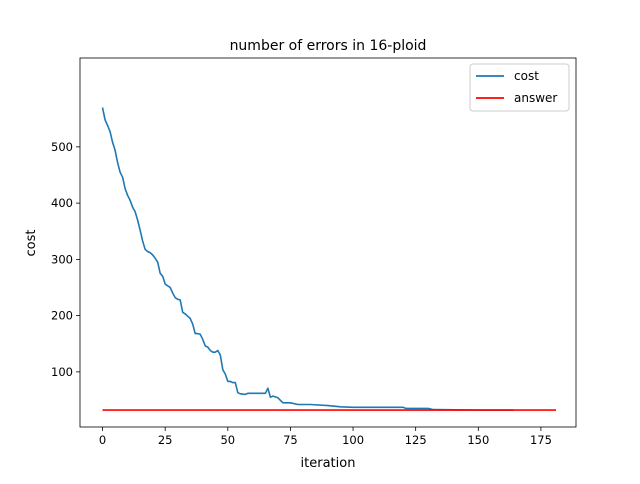 The height and width of the screenshot is (484, 640). What do you see at coordinates (62, 372) in the screenshot?
I see `y-tick-label: 100` at bounding box center [62, 372].